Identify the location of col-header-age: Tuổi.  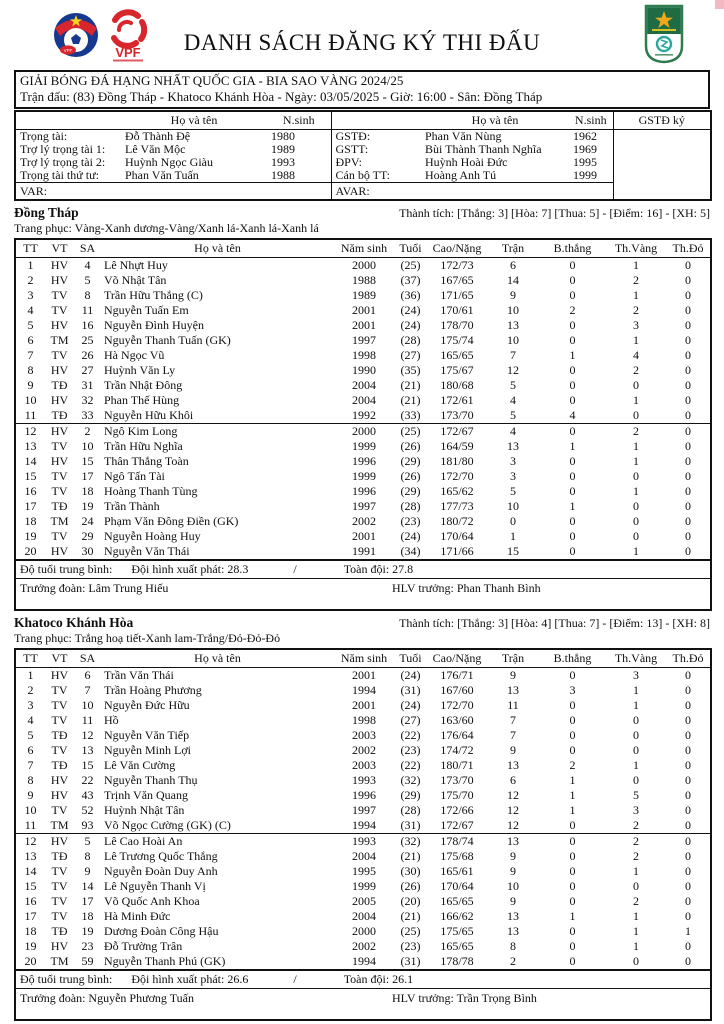
(410, 247).